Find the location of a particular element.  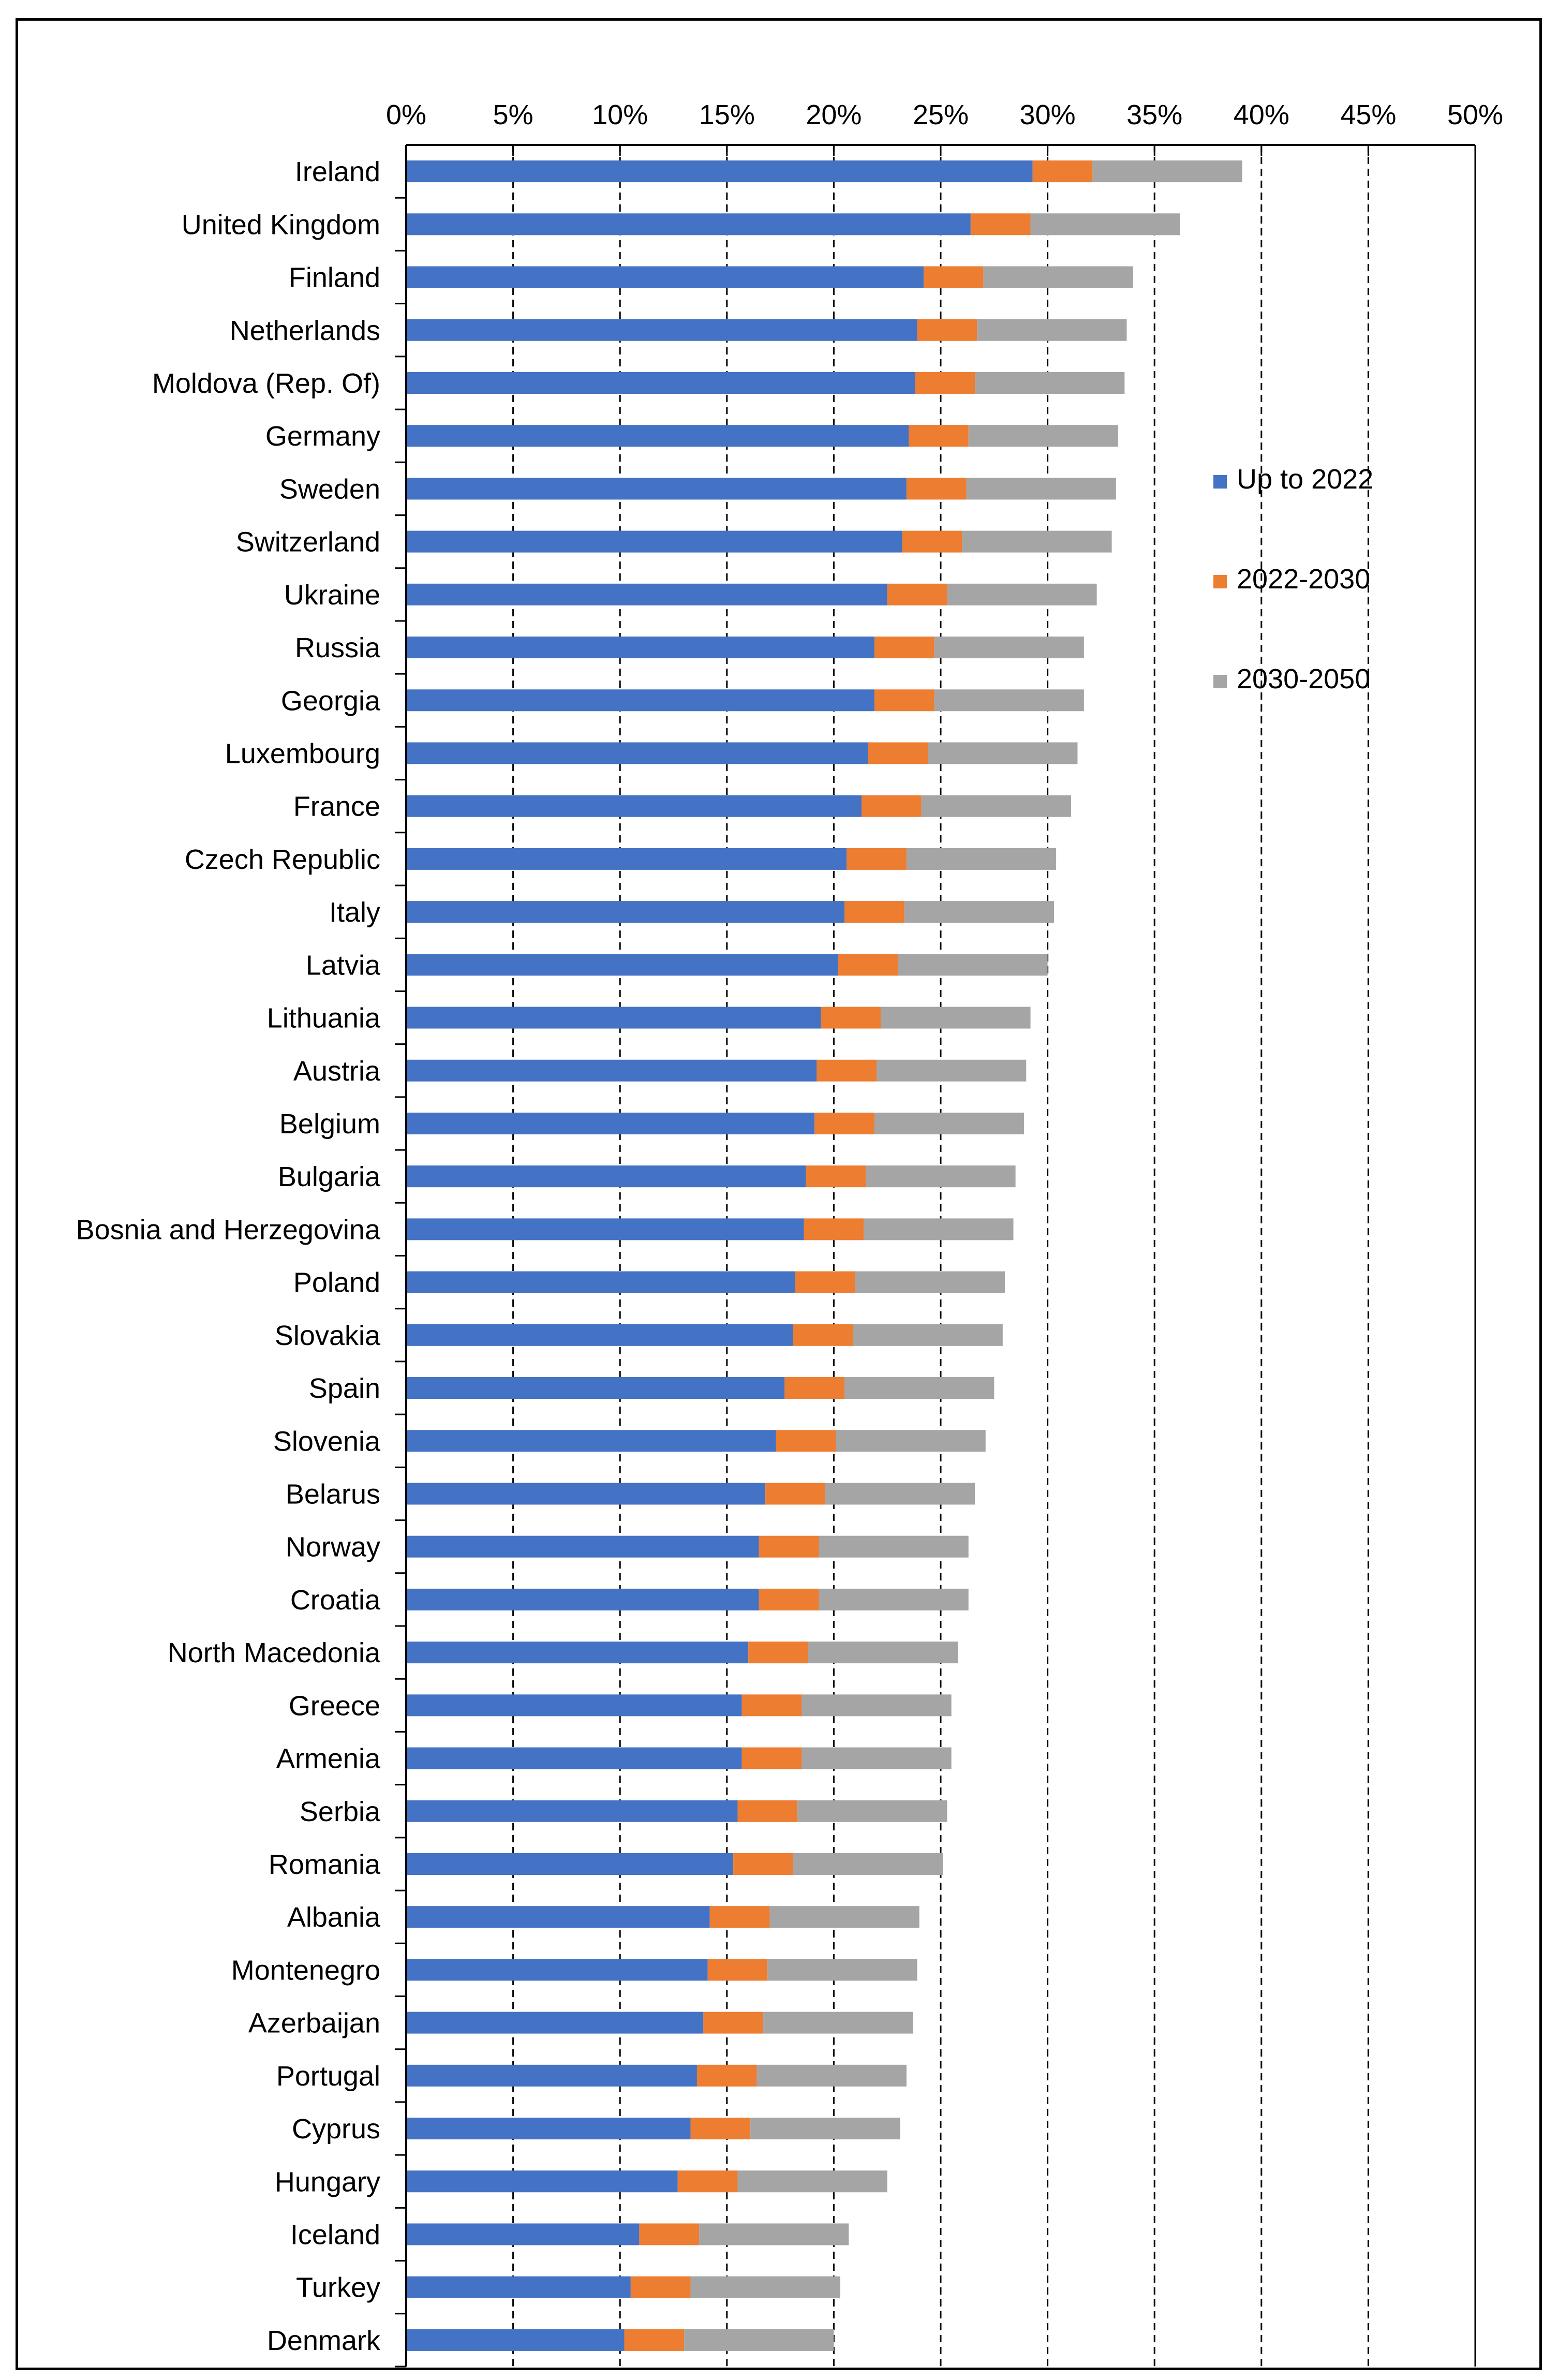

category-label: Iceland is located at coordinates (335, 2234).